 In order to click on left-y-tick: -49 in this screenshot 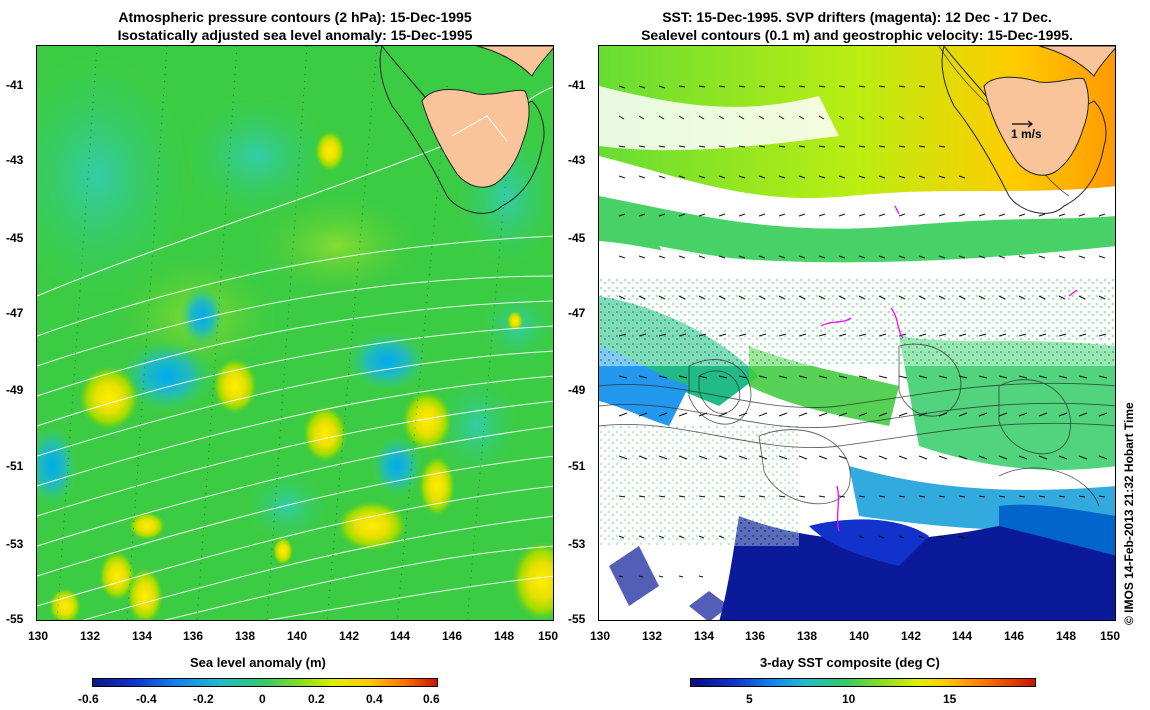, I will do `click(15, 390)`.